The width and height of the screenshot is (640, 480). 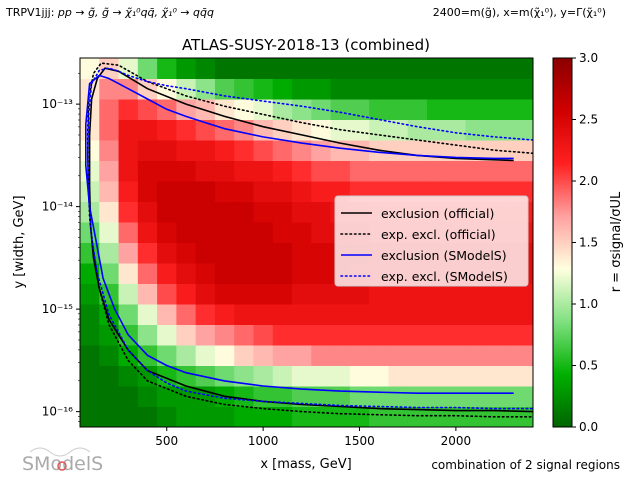 I want to click on legend-label: exclusion (official), so click(x=437, y=213).